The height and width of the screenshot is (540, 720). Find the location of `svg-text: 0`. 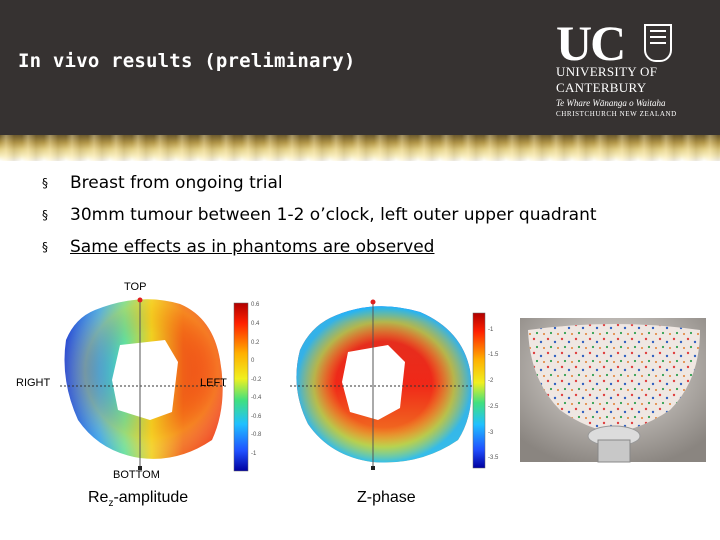

svg-text: 0 is located at coordinates (253, 361).